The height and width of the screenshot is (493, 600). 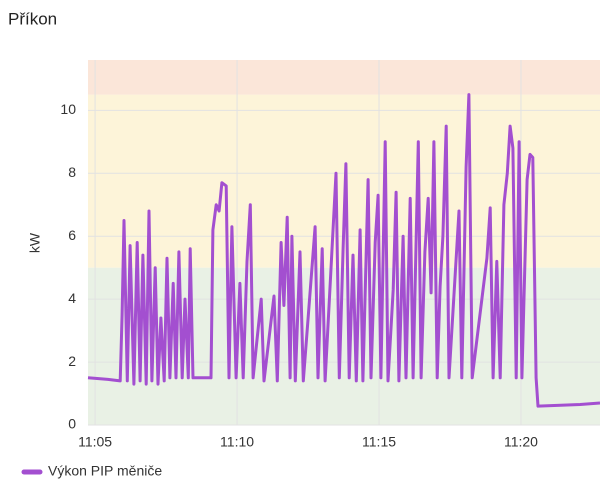 What do you see at coordinates (237, 442) in the screenshot?
I see `x-tick-label: 11:10` at bounding box center [237, 442].